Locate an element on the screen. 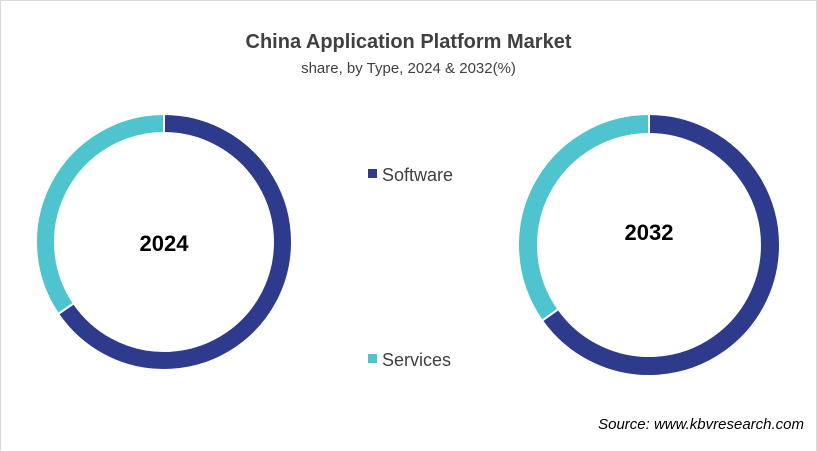  legend-swatch-software is located at coordinates (372, 173).